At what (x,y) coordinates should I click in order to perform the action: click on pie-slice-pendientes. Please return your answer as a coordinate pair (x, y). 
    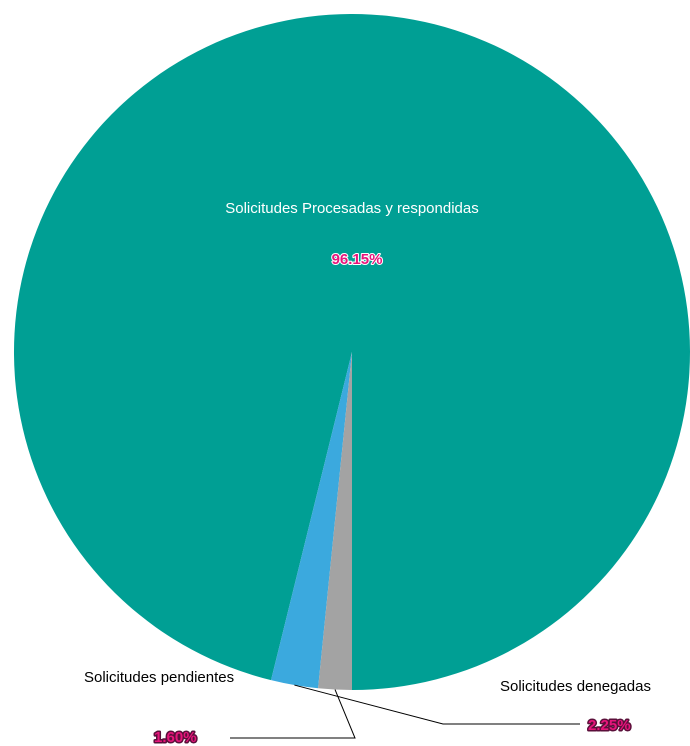
    Looking at the image, I should click on (335, 521).